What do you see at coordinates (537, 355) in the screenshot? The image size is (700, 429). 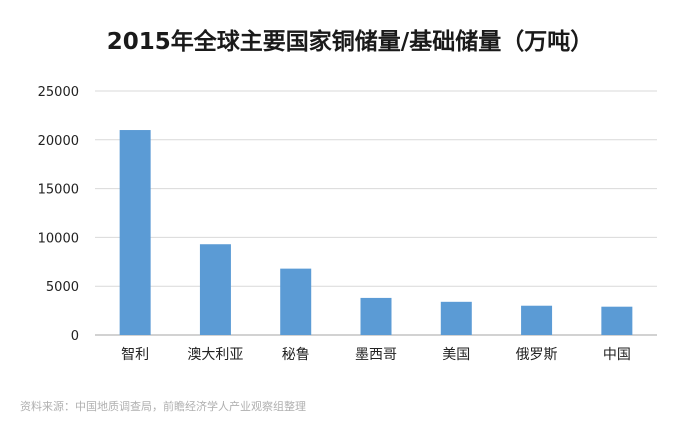 I see `x-tick-label: 俄罗斯` at bounding box center [537, 355].